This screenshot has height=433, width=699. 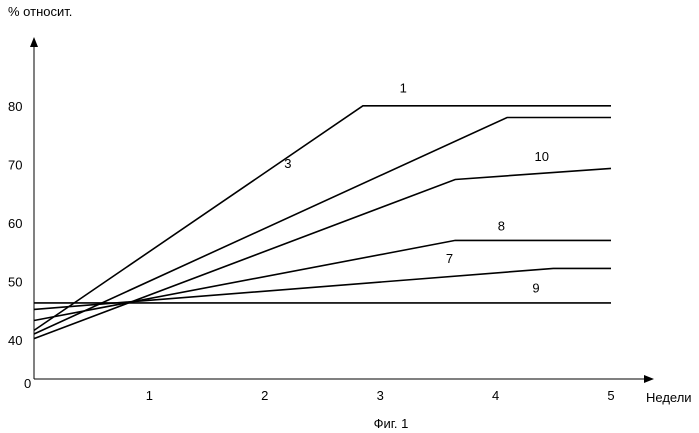 I want to click on x-tick-label: 3, so click(x=380, y=395).